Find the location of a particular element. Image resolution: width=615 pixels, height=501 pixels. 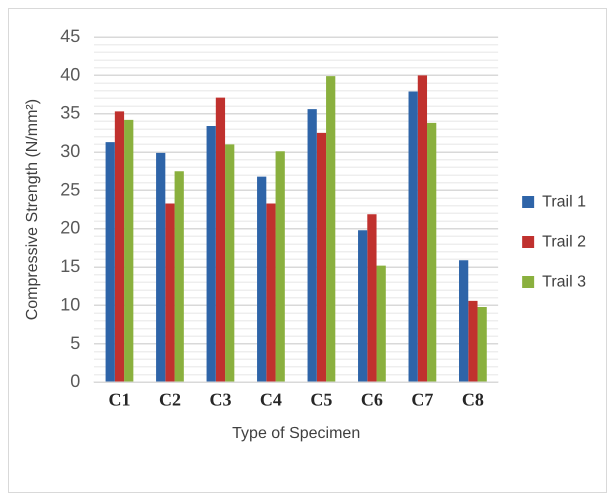

legend-label: Trail 2 is located at coordinates (564, 241).